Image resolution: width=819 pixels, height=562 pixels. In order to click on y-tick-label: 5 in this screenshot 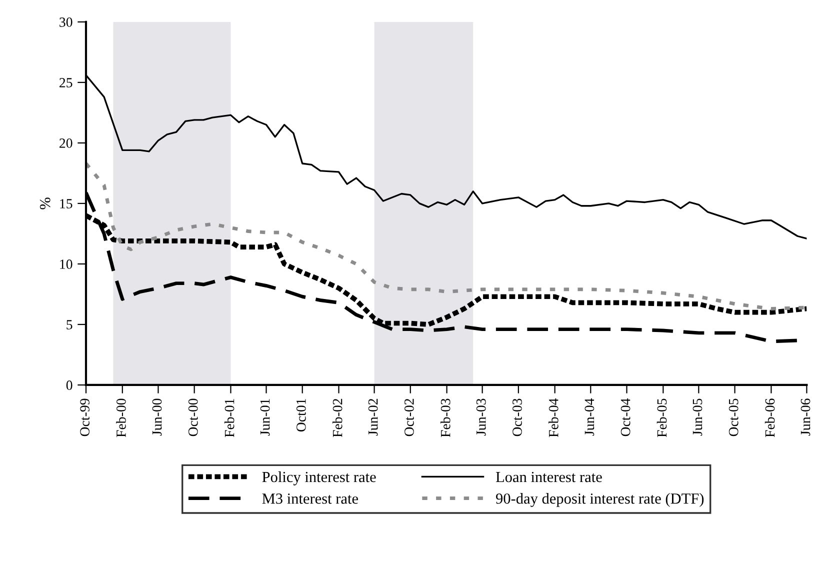, I will do `click(69, 325)`.